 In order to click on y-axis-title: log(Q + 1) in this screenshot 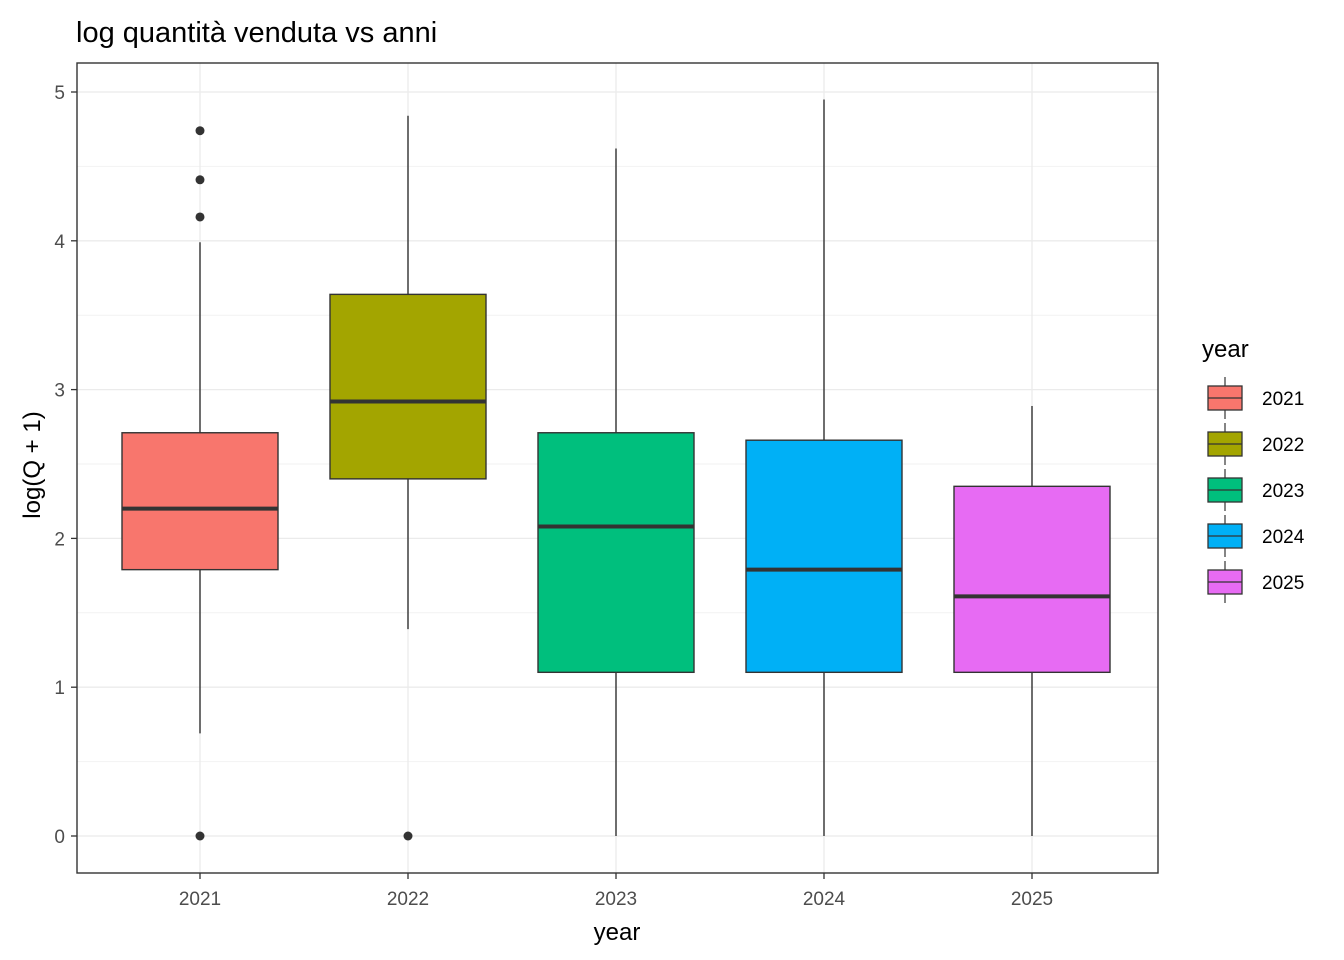, I will do `click(32, 464)`.